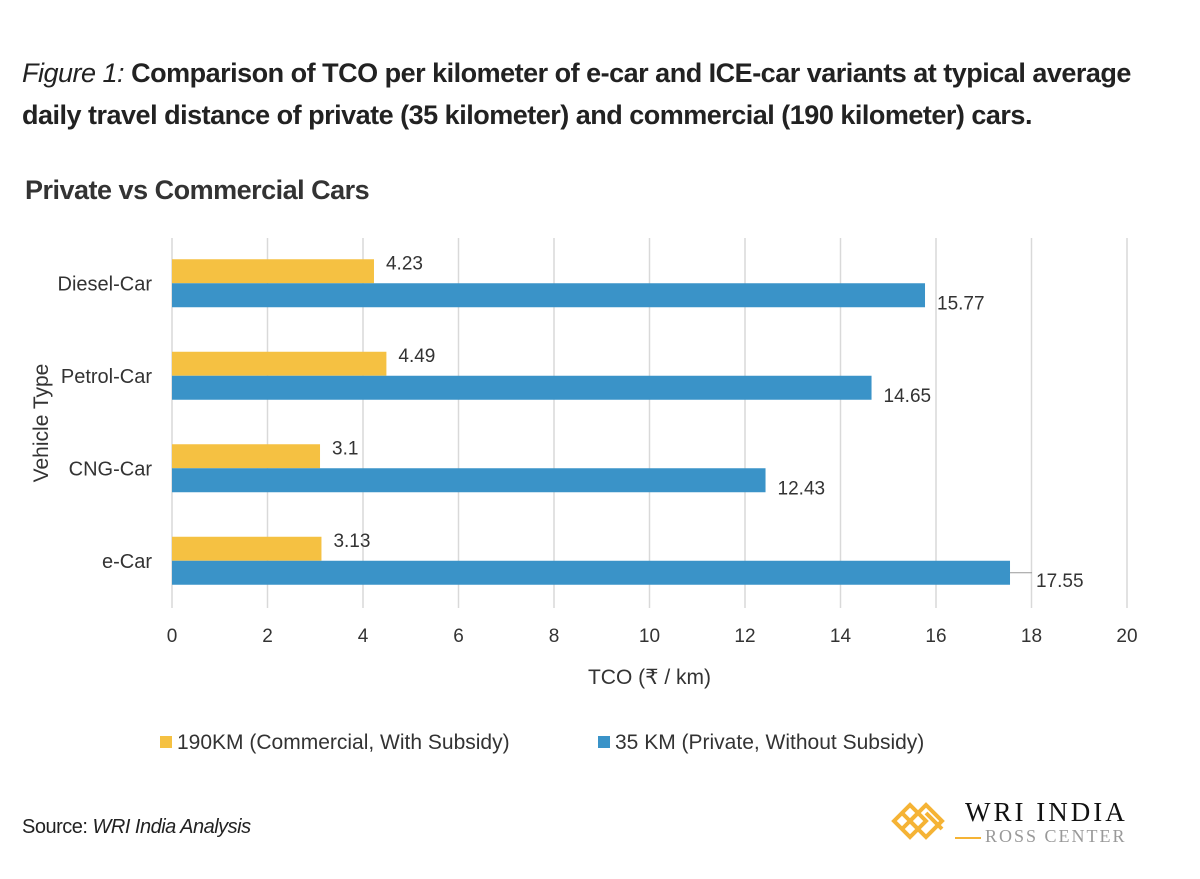 This screenshot has height=879, width=1200. Describe the element at coordinates (41, 423) in the screenshot. I see `y-axis-label: Vehicle Type` at that location.